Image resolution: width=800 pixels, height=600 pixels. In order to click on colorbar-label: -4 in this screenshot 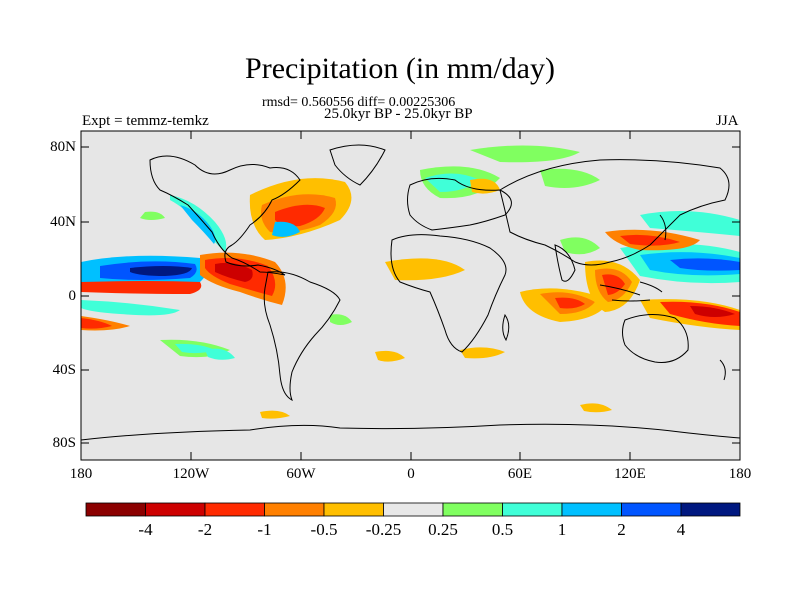, I will do `click(145, 529)`.